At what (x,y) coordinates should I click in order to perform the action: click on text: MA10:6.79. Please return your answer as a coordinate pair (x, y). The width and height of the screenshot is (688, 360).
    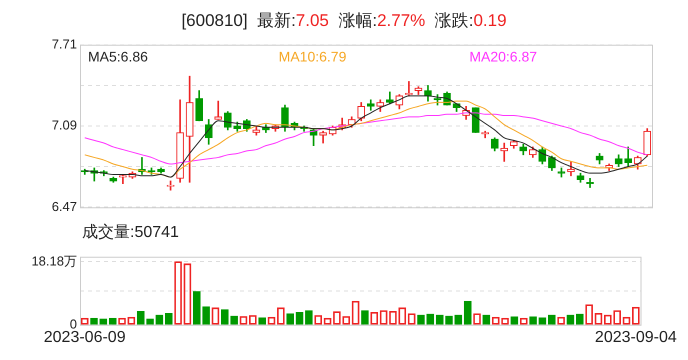
    Looking at the image, I should click on (312, 56).